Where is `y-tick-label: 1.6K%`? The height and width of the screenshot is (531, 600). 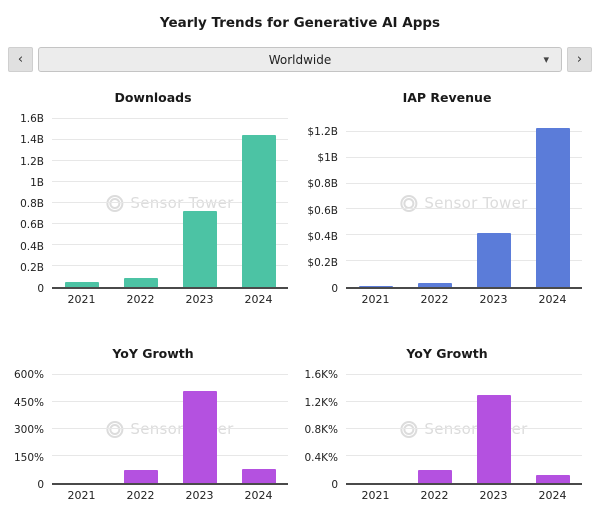 y-tick-label: 1.6K% is located at coordinates (321, 375).